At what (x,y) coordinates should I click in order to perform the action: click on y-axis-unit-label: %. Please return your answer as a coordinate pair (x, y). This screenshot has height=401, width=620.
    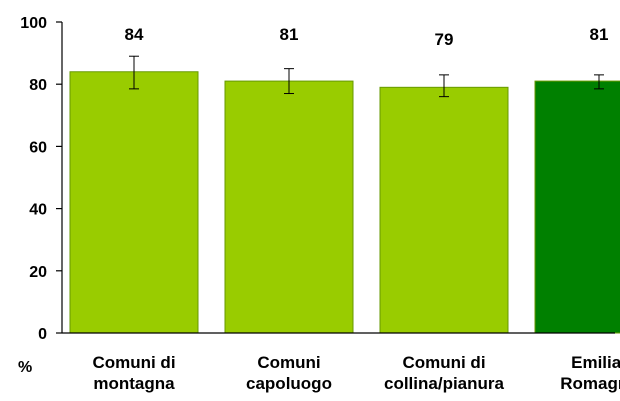
    Looking at the image, I should click on (25, 367).